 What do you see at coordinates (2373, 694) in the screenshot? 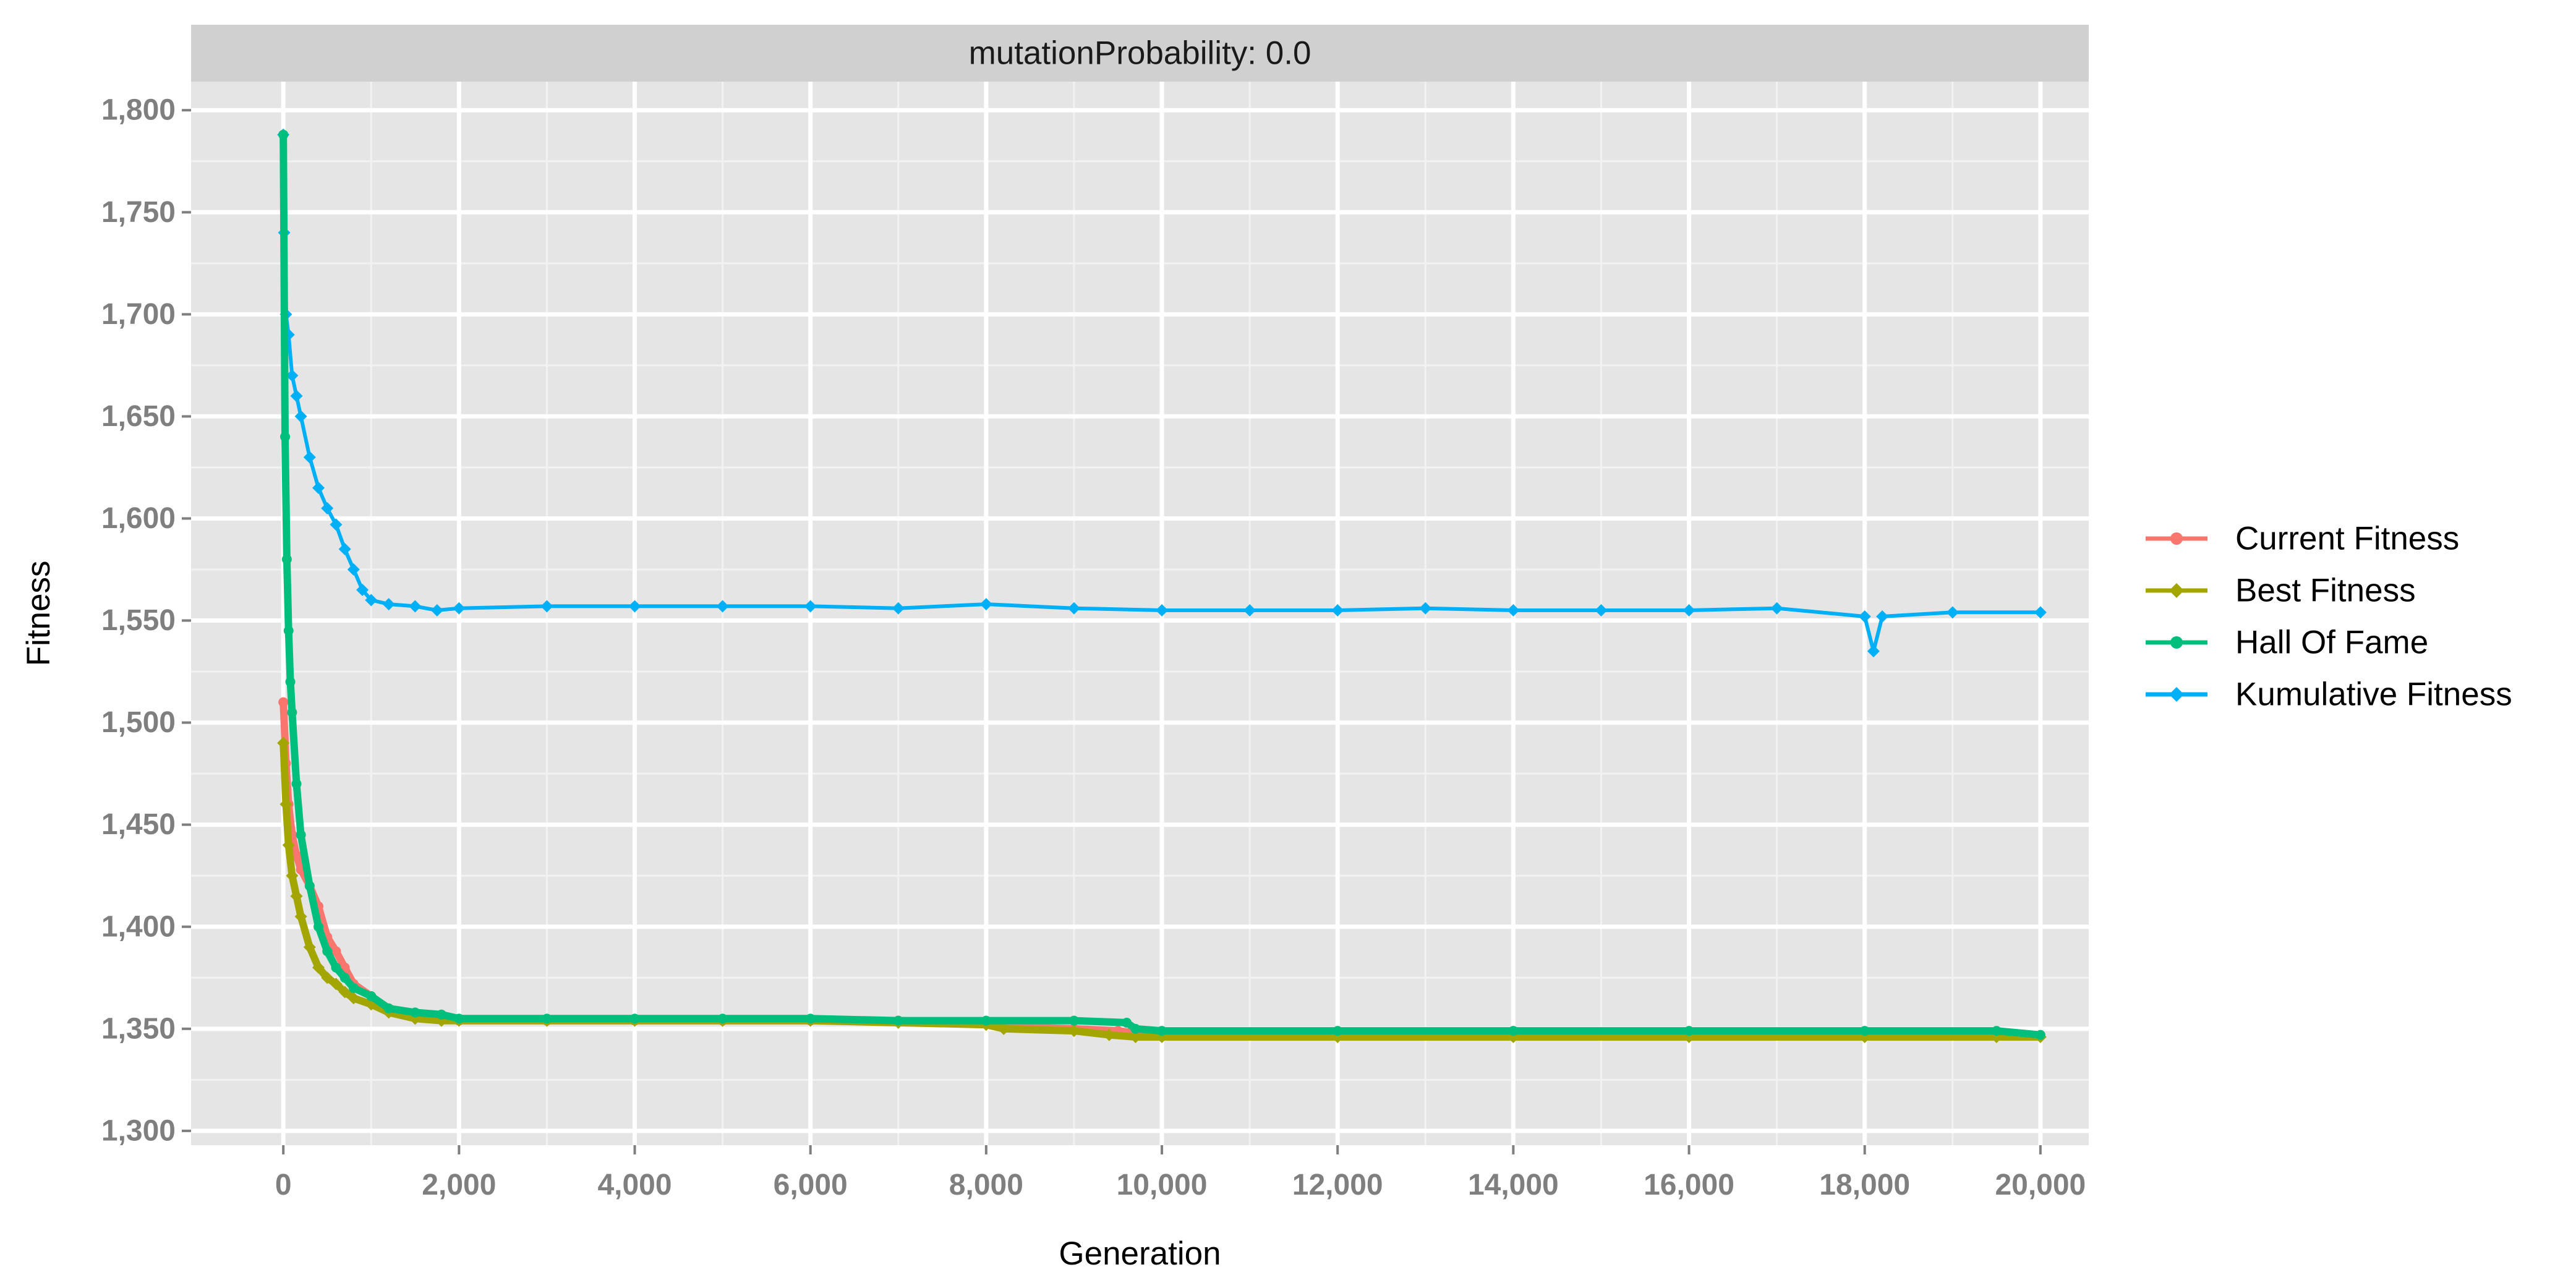
I see `legend-label: Kumulative Fitness` at bounding box center [2373, 694].